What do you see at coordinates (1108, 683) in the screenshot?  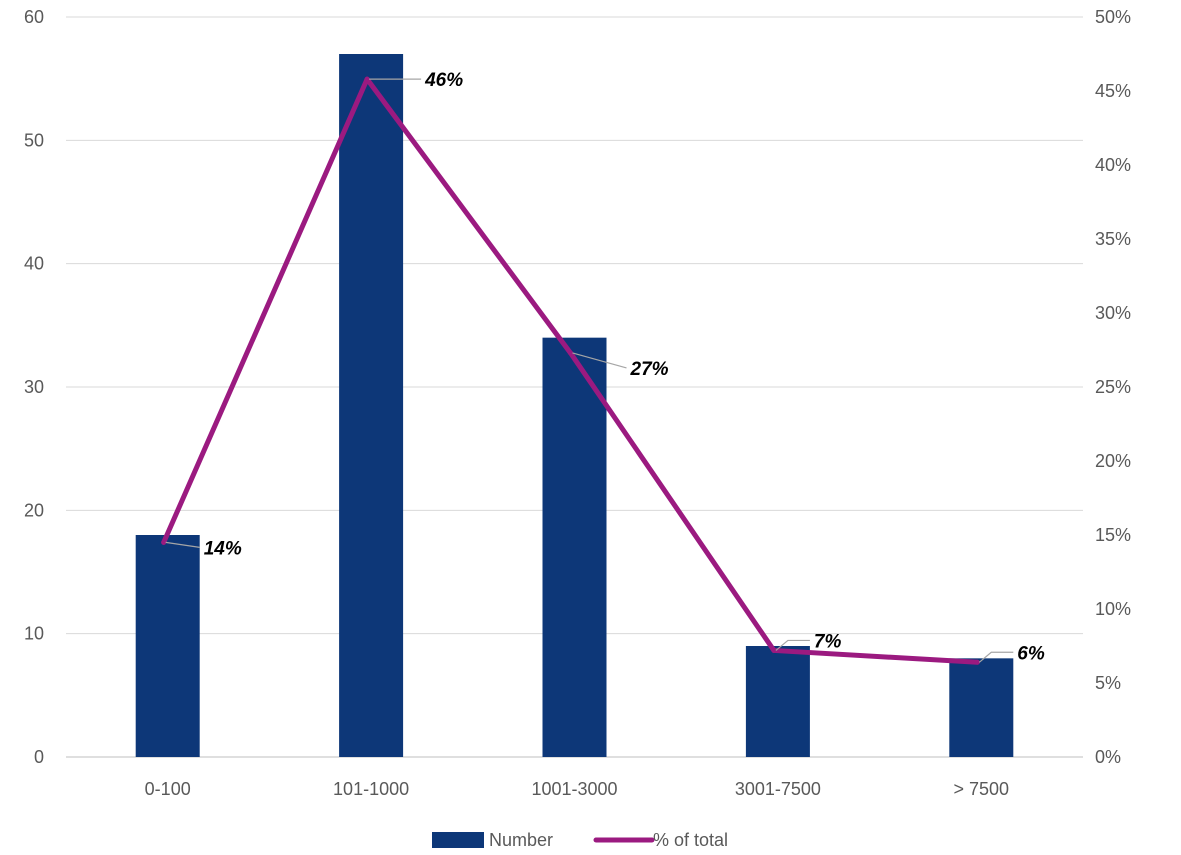 I see `right-tick-label: 5%` at bounding box center [1108, 683].